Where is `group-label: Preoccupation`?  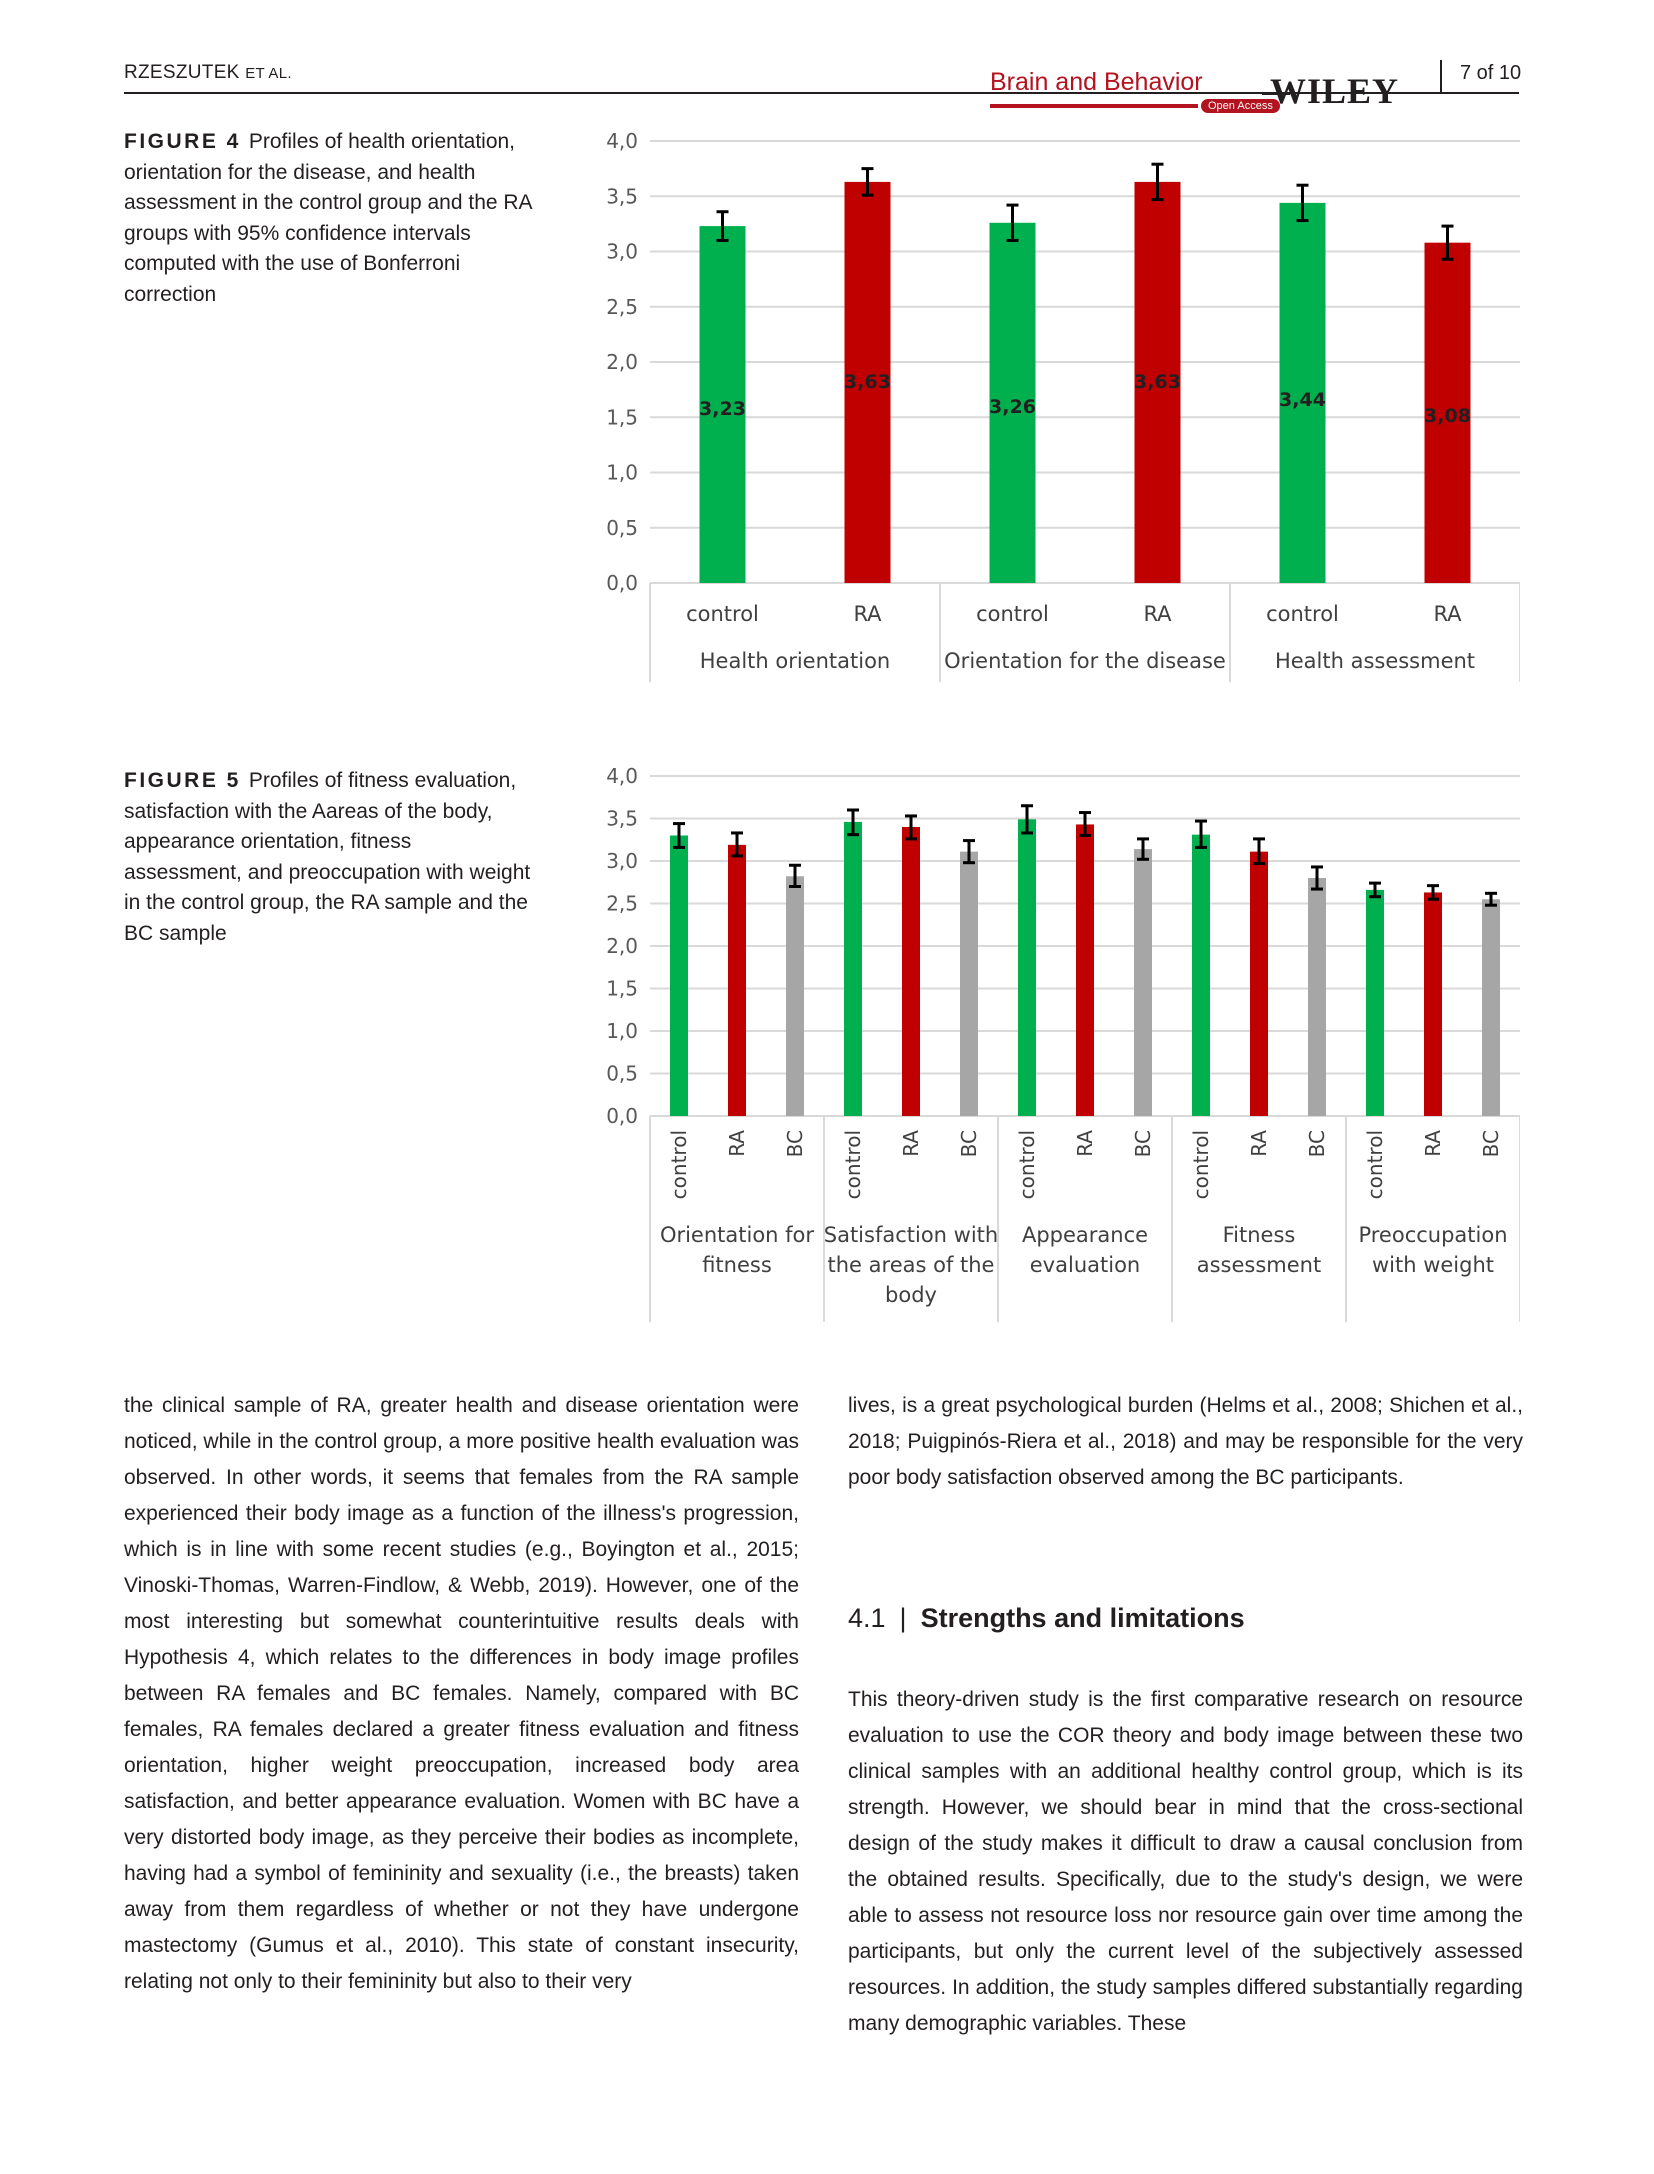
group-label: Preoccupation is located at coordinates (1432, 1235).